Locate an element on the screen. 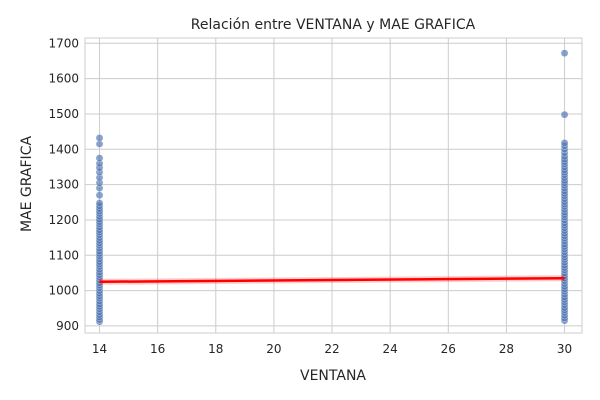  y-tick-label: 1700 is located at coordinates (63, 43).